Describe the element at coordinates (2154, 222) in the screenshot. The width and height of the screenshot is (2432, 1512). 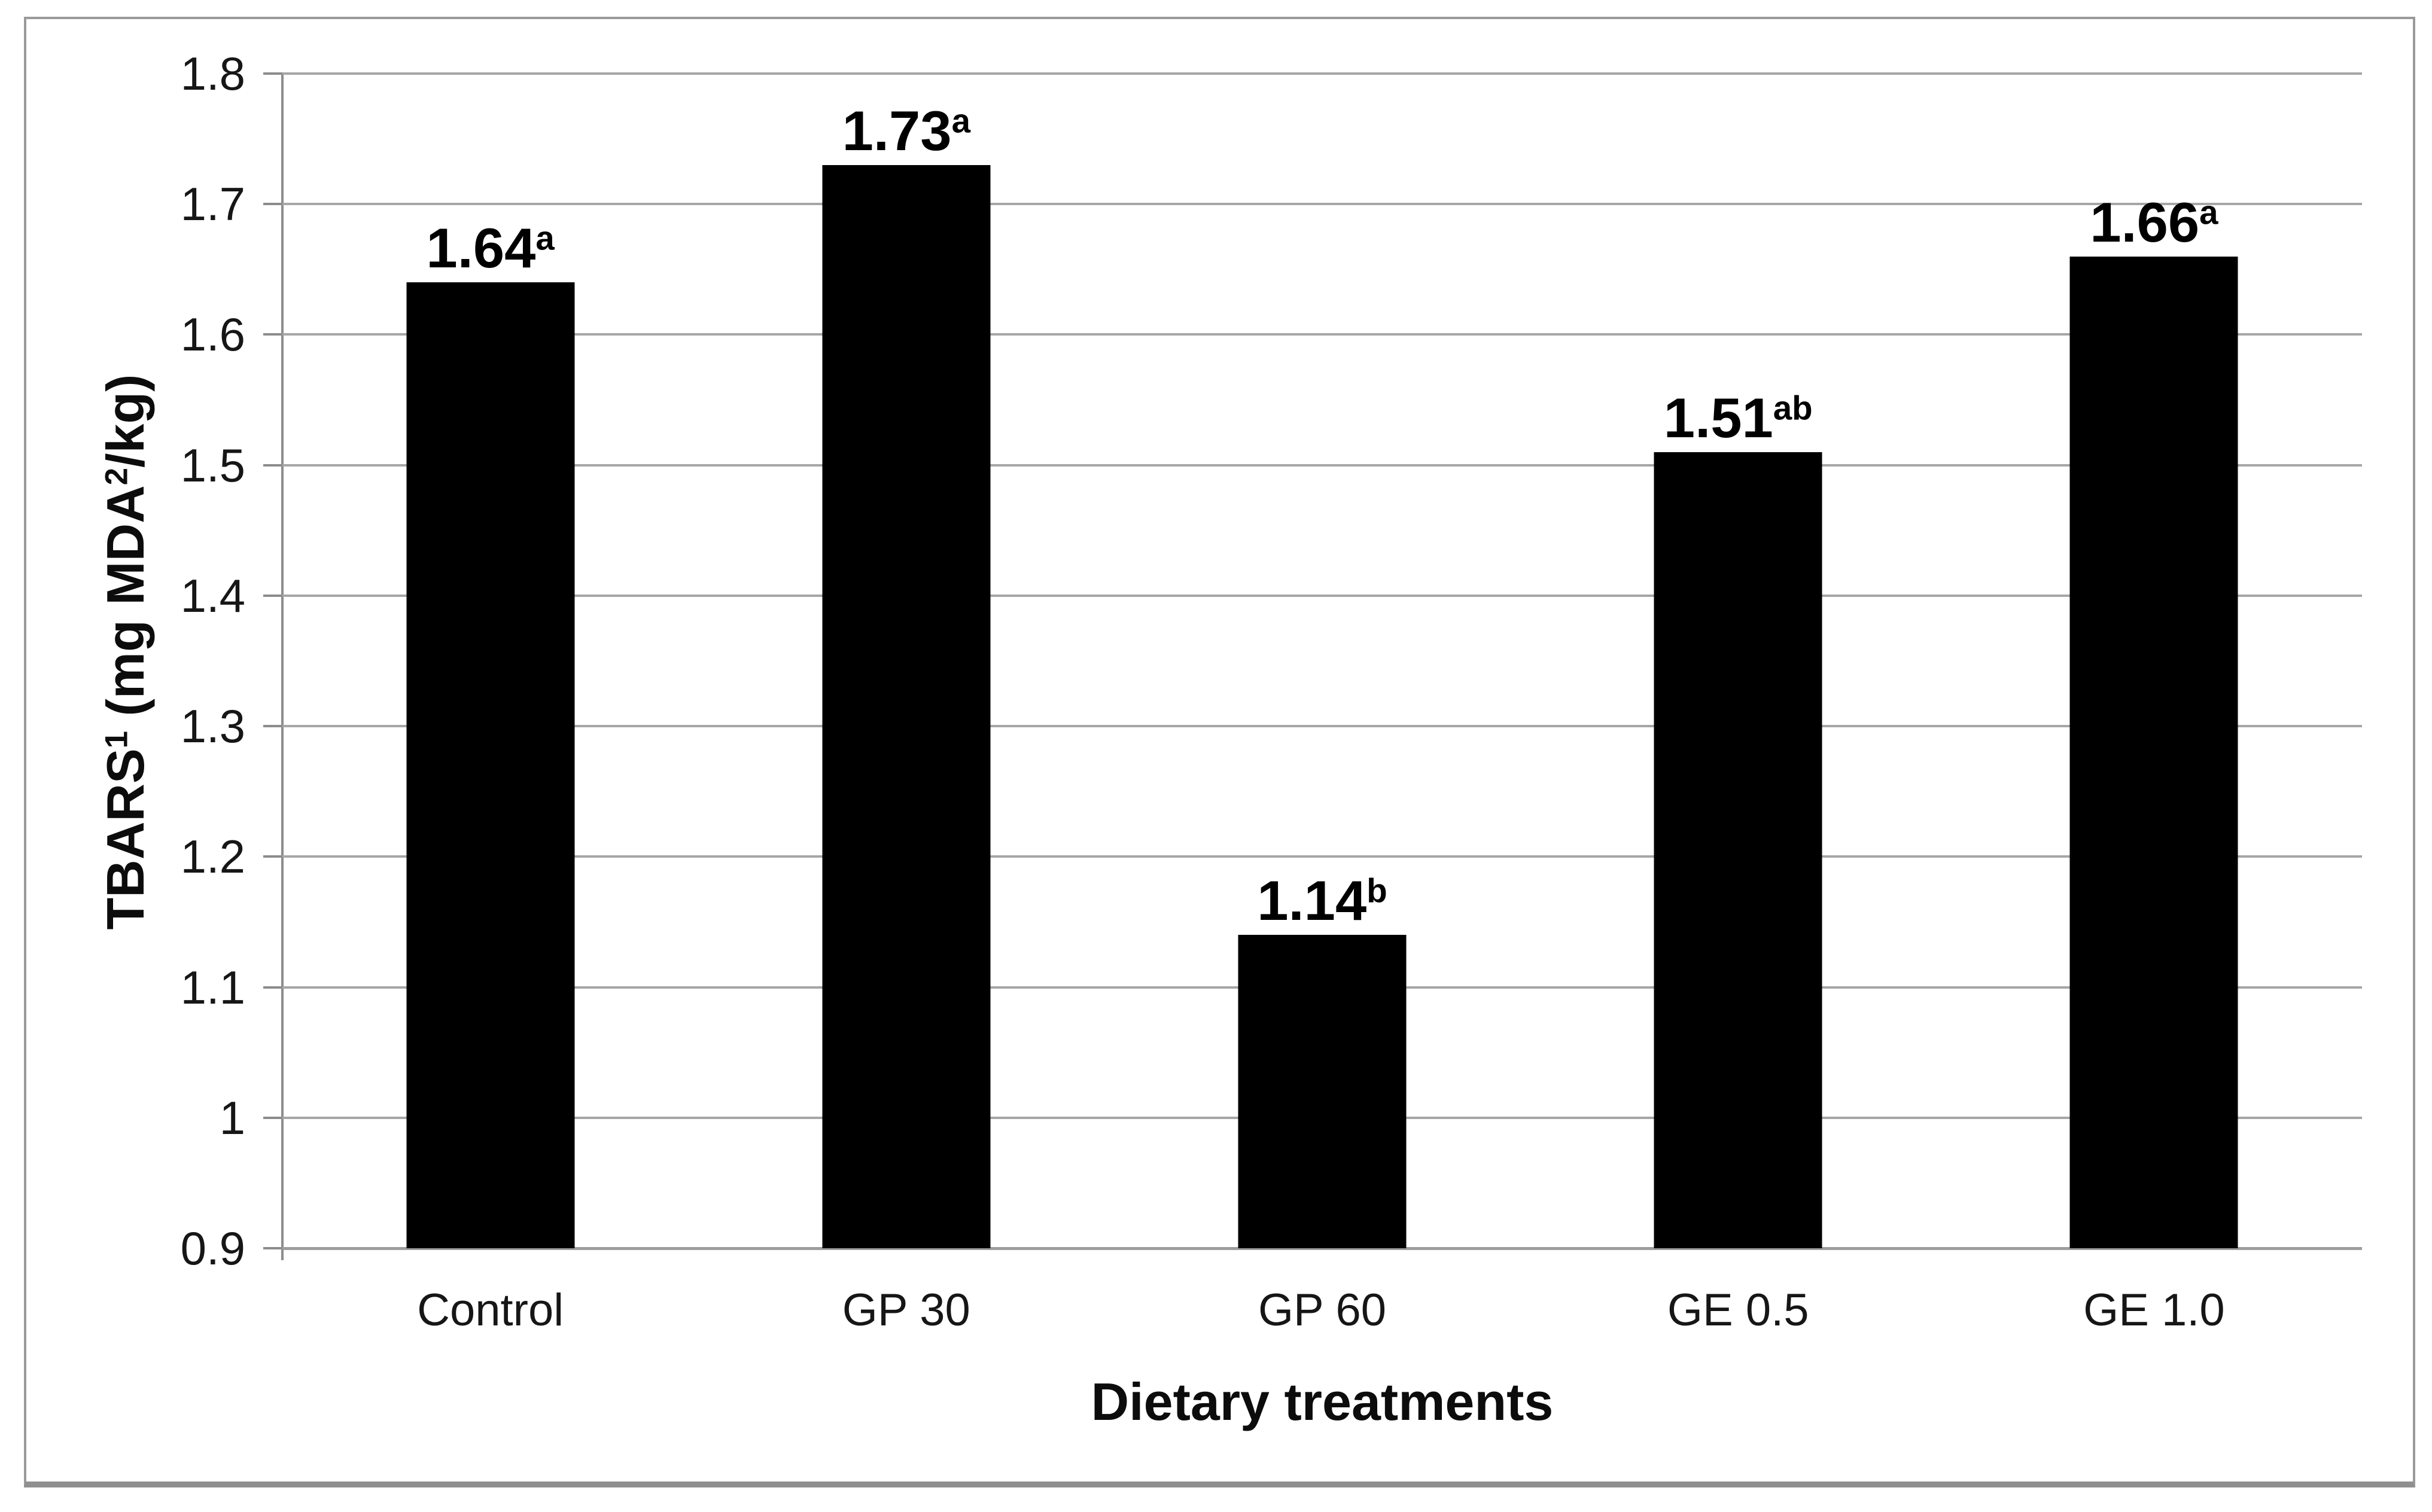
I see `bar-value-label: 1.66a` at that location.